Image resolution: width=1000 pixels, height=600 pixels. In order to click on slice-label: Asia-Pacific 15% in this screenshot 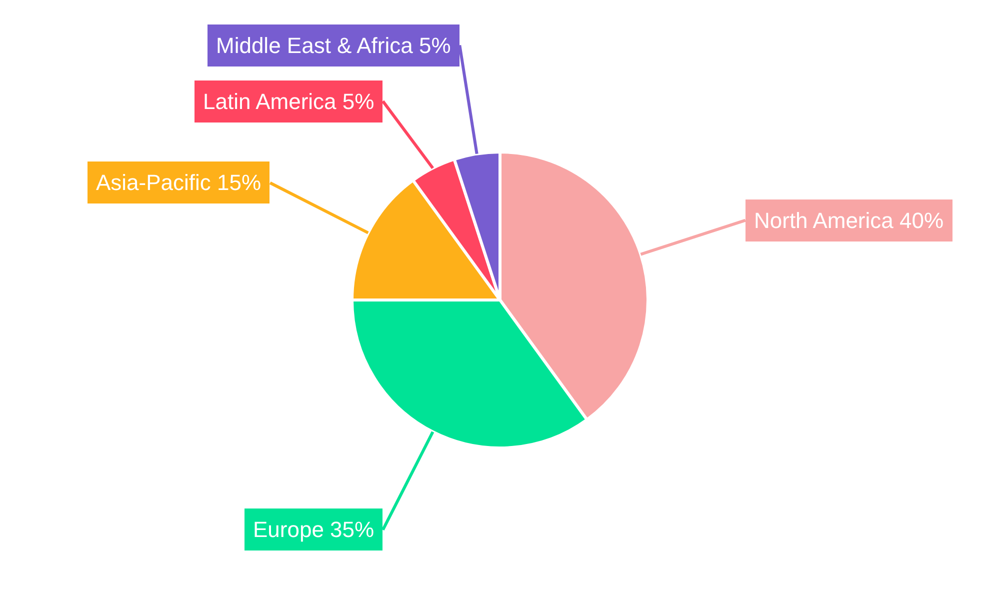, I will do `click(179, 182)`.